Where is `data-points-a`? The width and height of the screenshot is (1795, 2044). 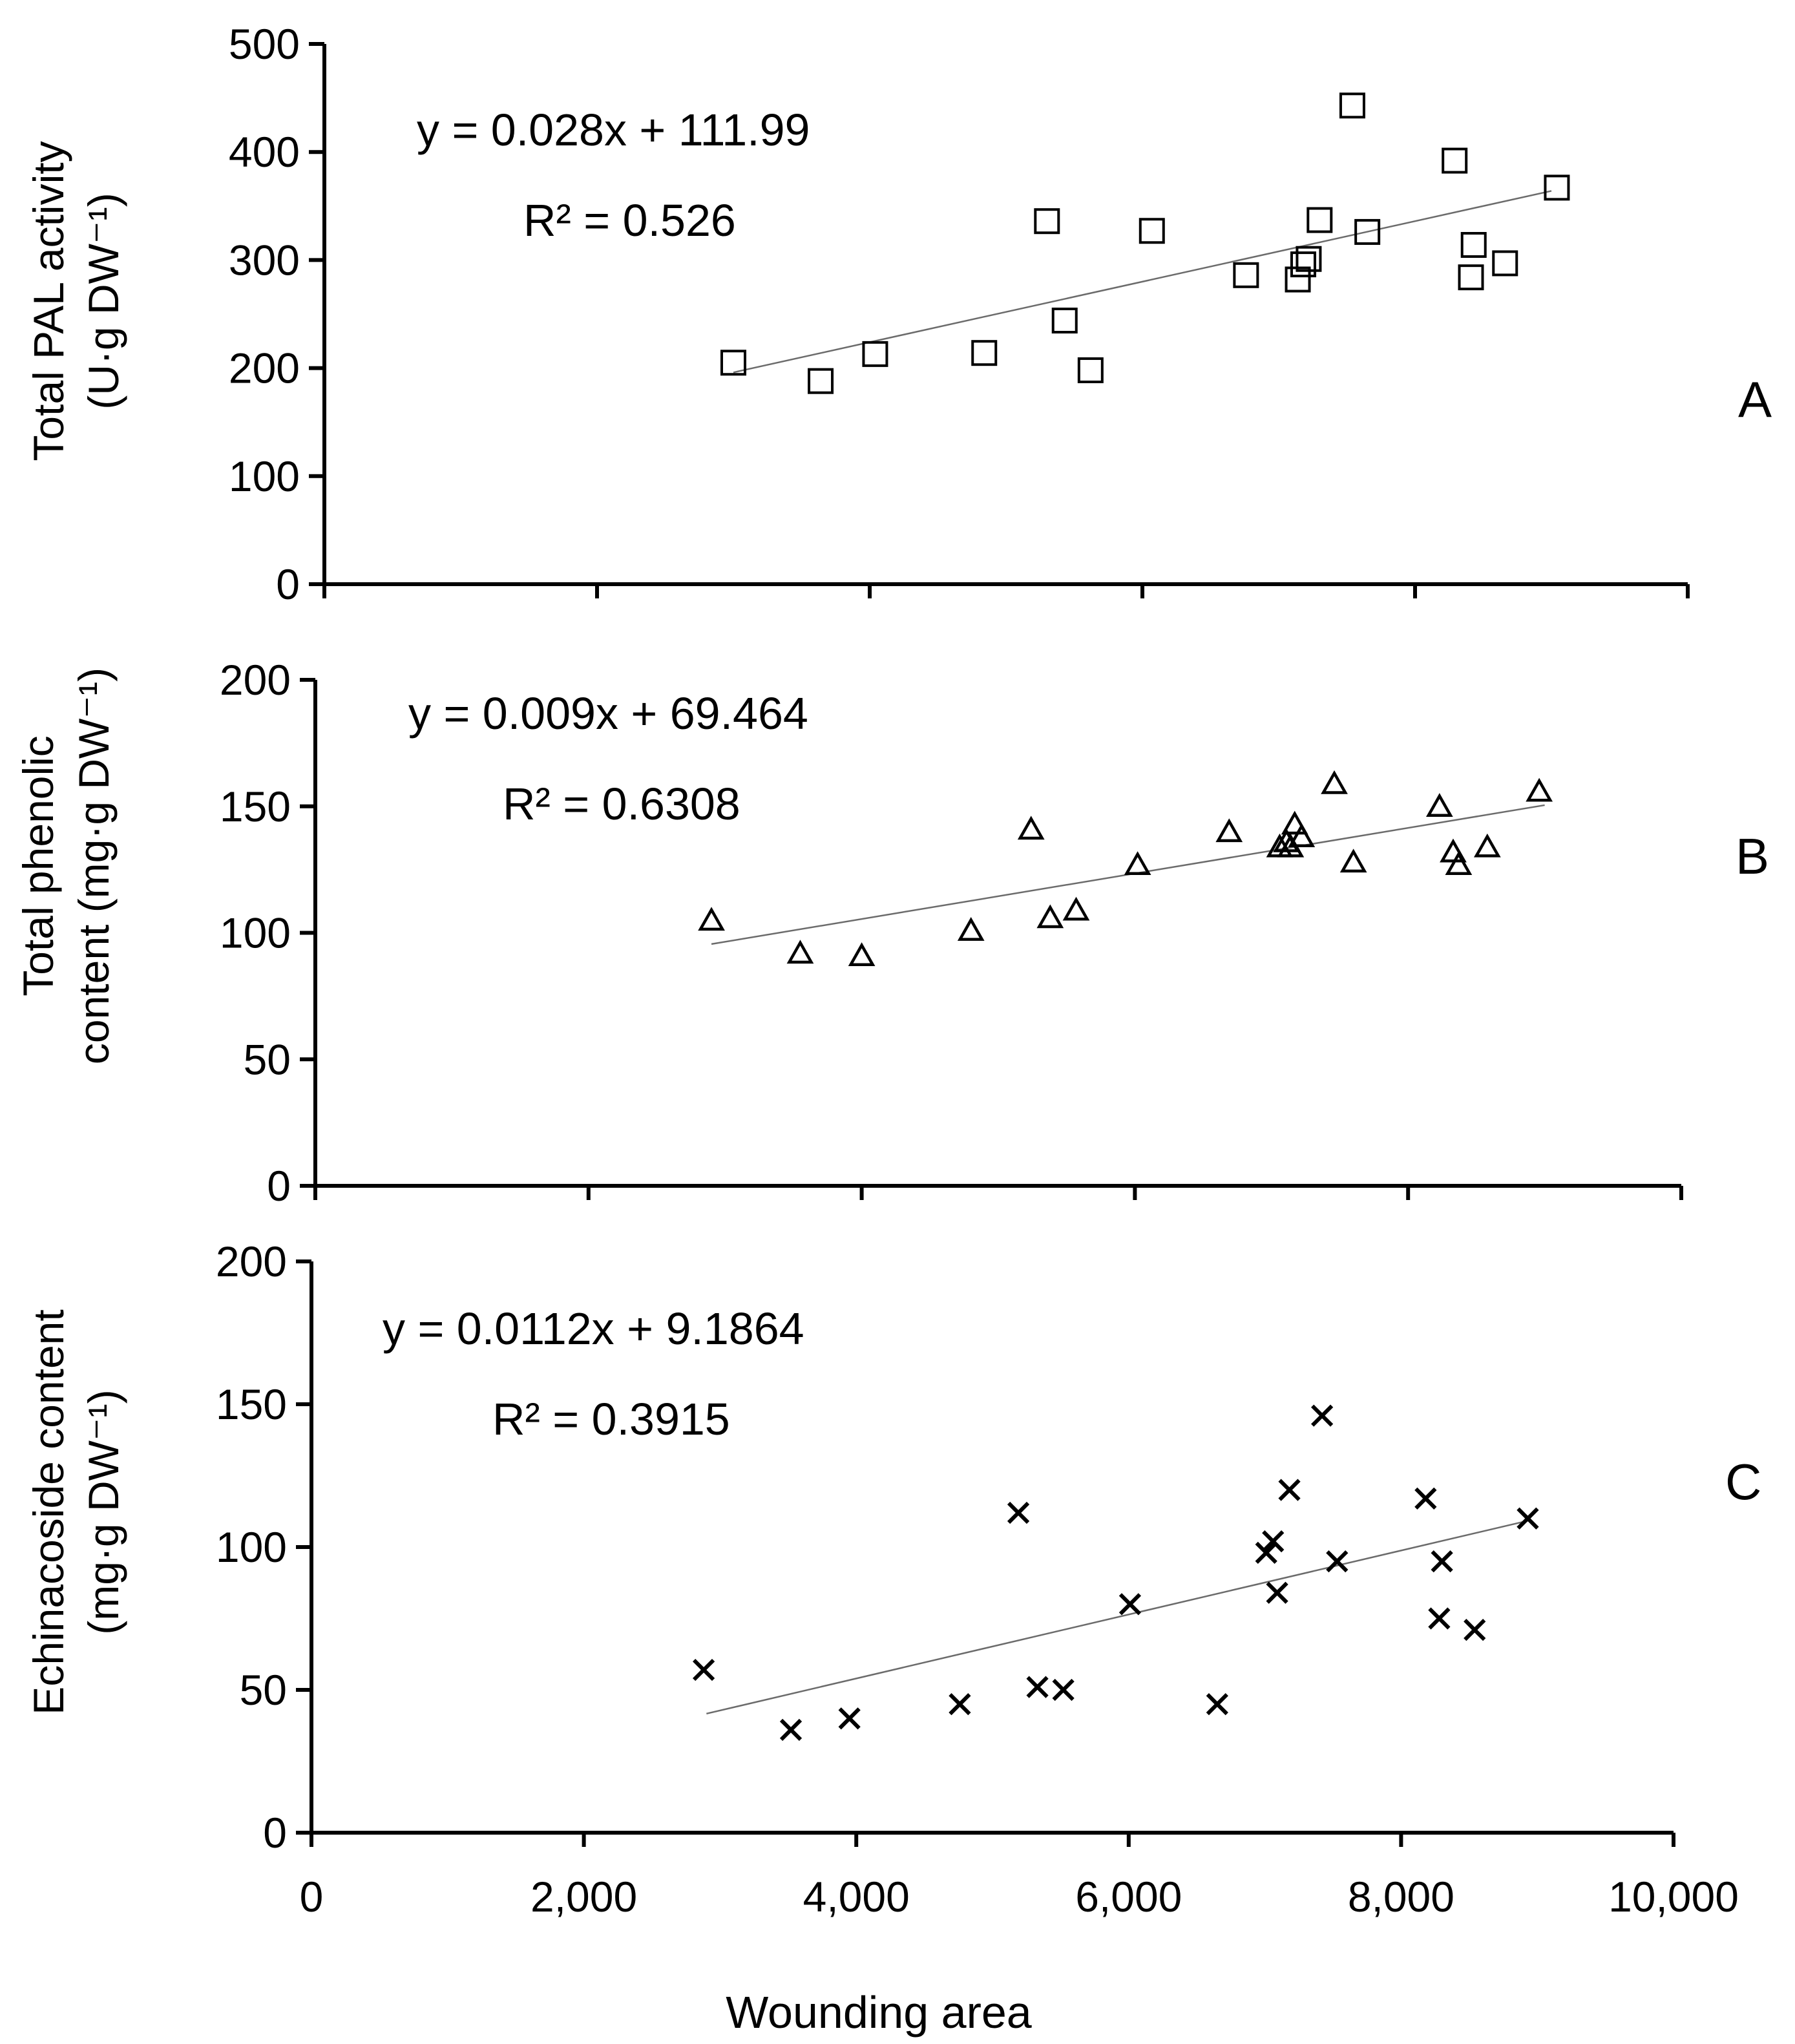 data-points-a is located at coordinates (1145, 243).